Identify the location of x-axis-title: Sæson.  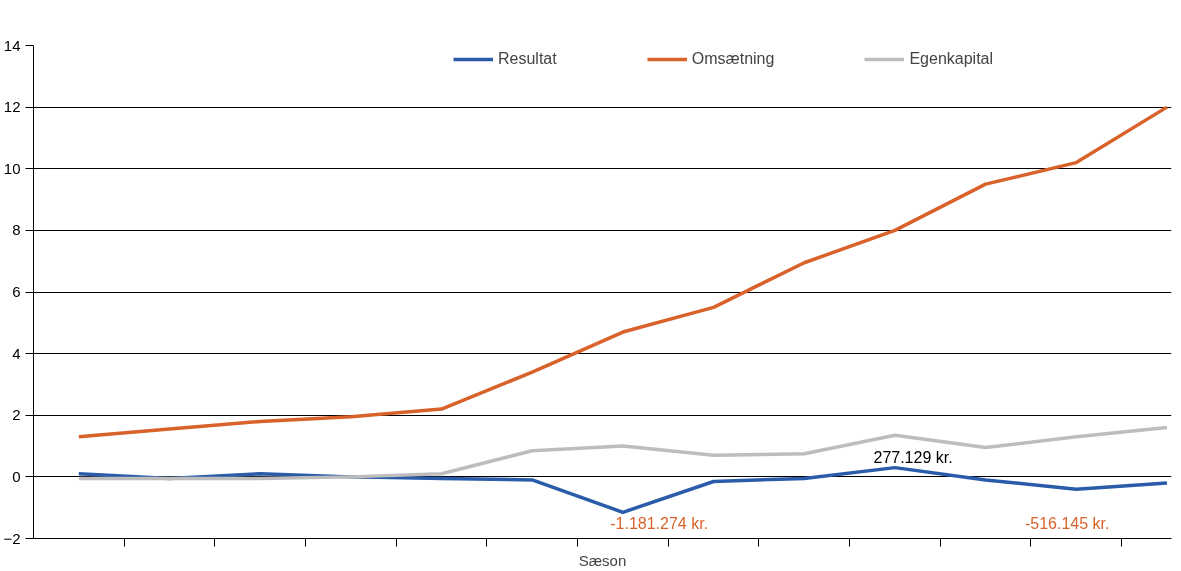
(602, 560).